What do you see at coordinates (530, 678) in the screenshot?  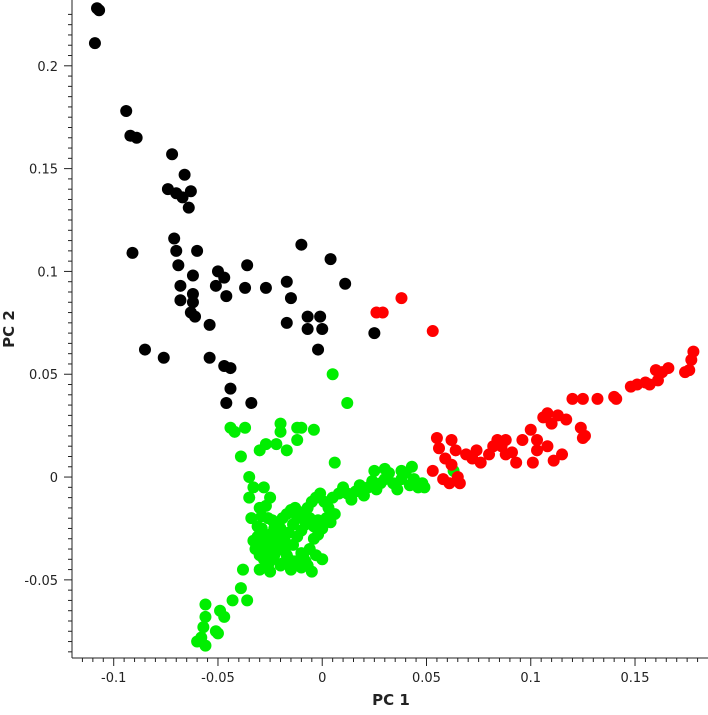 I see `x-tick-label: 0.1` at bounding box center [530, 678].